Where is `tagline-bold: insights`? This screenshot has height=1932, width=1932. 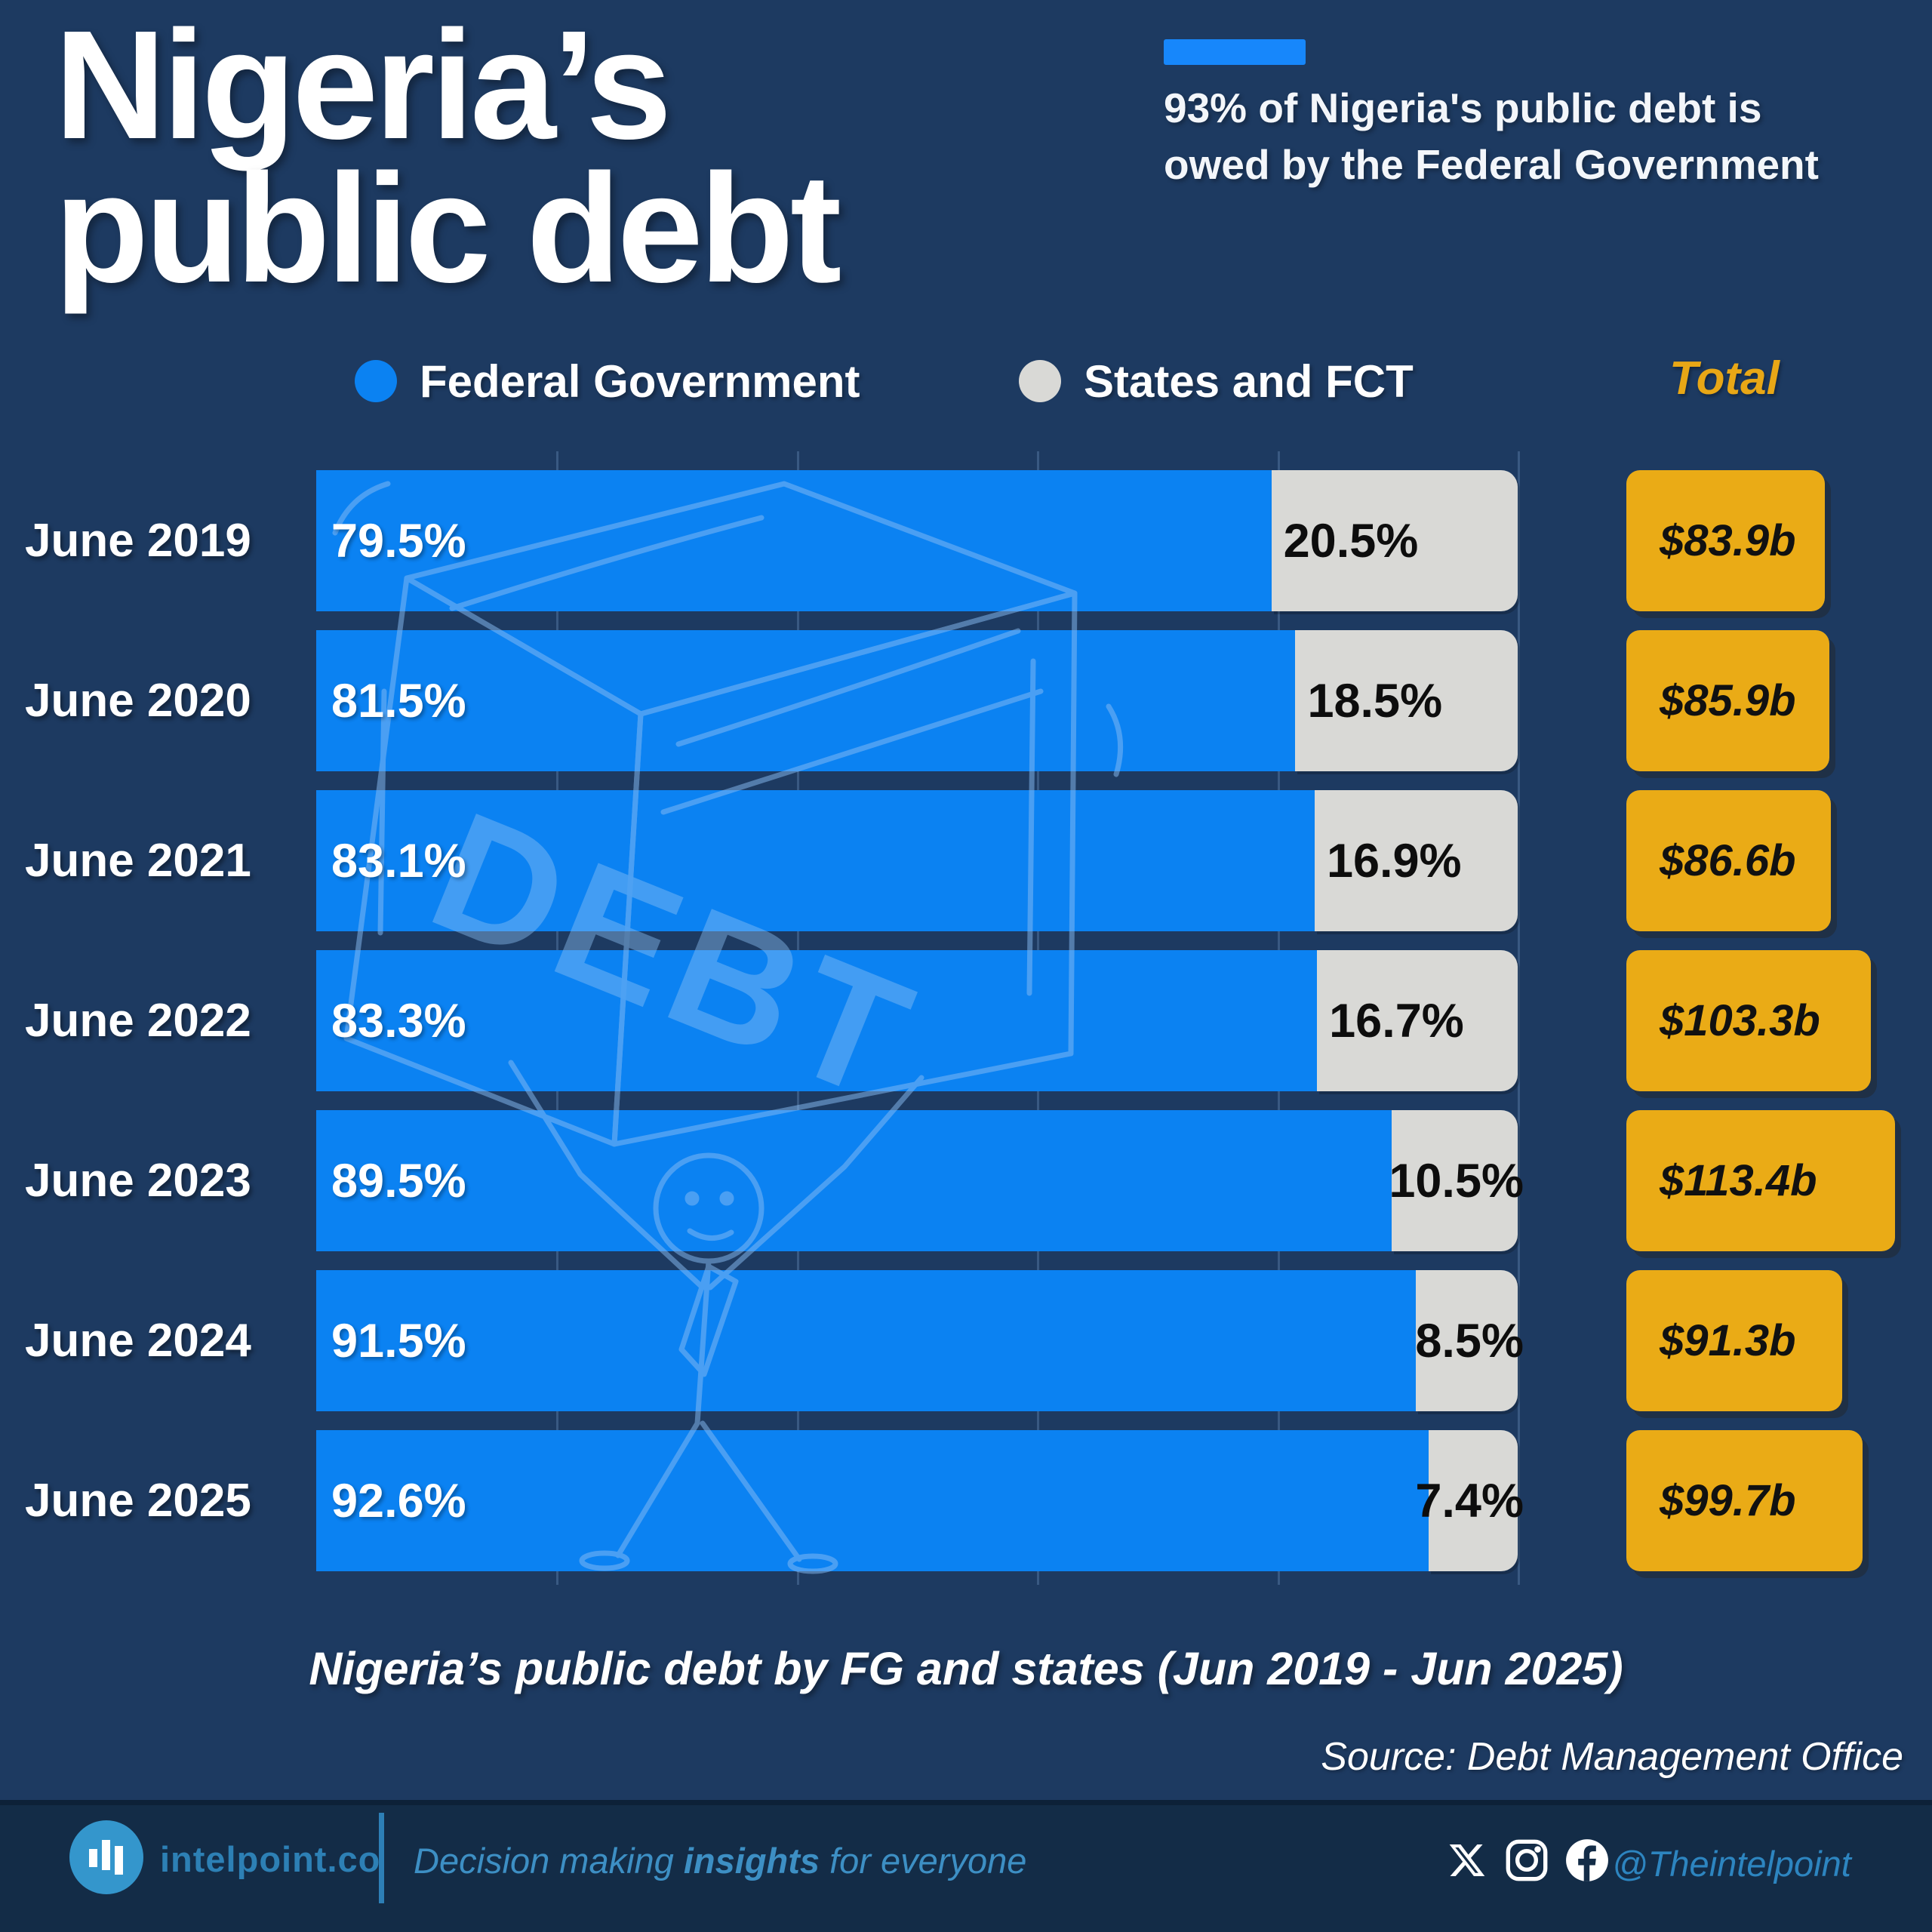 tagline-bold: insights is located at coordinates (751, 1861).